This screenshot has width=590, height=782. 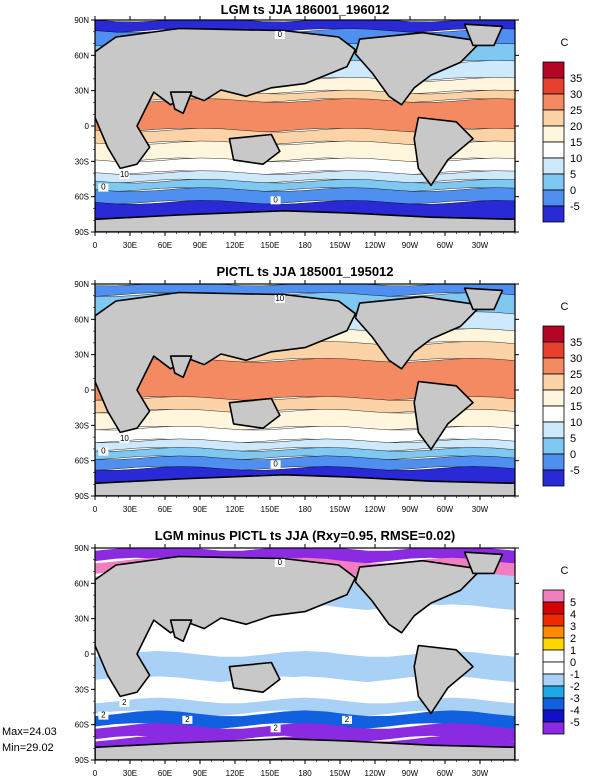 I want to click on legend-label: 5, so click(x=573, y=175).